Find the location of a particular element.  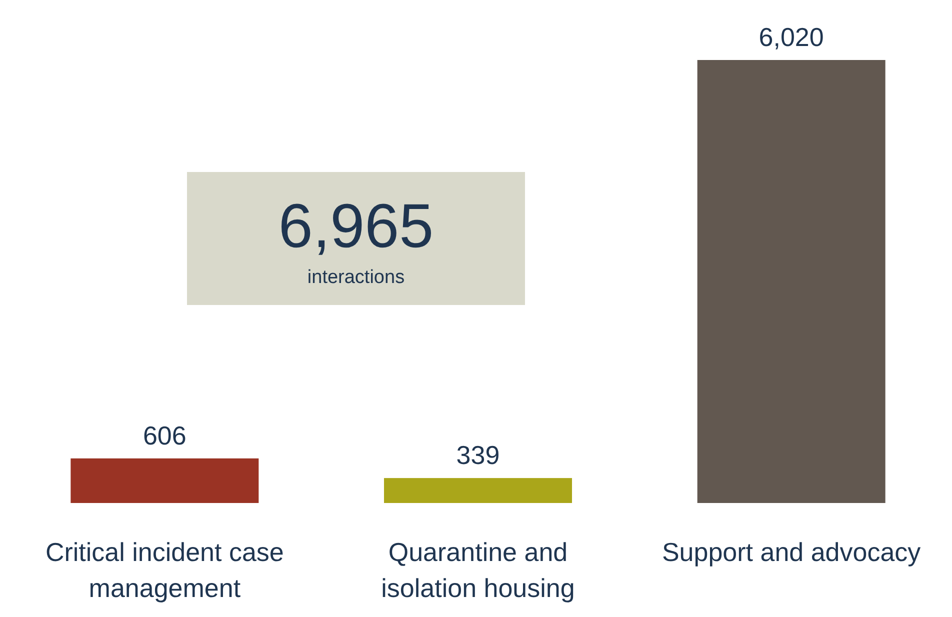

data-label: 339 is located at coordinates (478, 455).